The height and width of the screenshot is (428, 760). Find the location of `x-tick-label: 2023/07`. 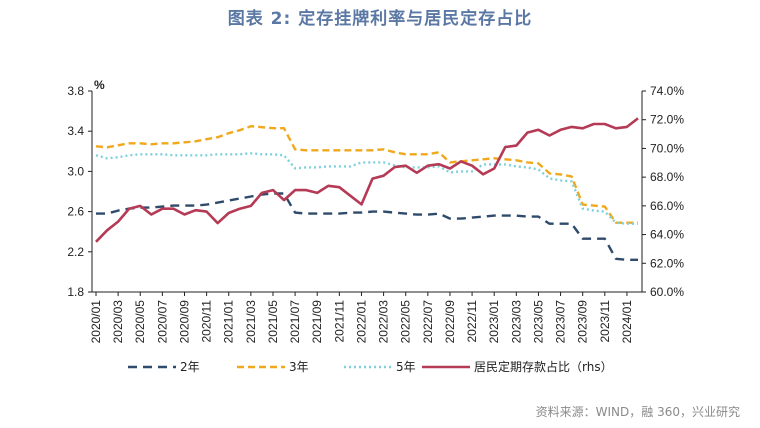

x-tick-label: 2023/07 is located at coordinates (561, 322).